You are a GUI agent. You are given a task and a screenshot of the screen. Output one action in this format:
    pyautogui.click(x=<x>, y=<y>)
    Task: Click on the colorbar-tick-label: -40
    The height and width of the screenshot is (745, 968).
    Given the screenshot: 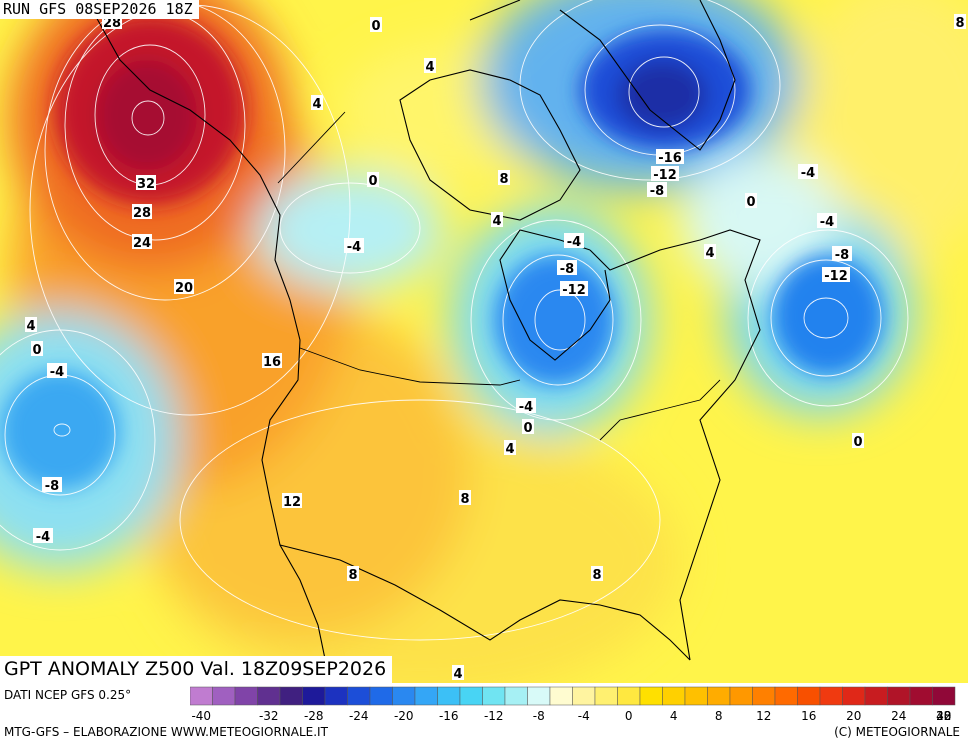 What is the action you would take?
    pyautogui.click(x=201, y=716)
    